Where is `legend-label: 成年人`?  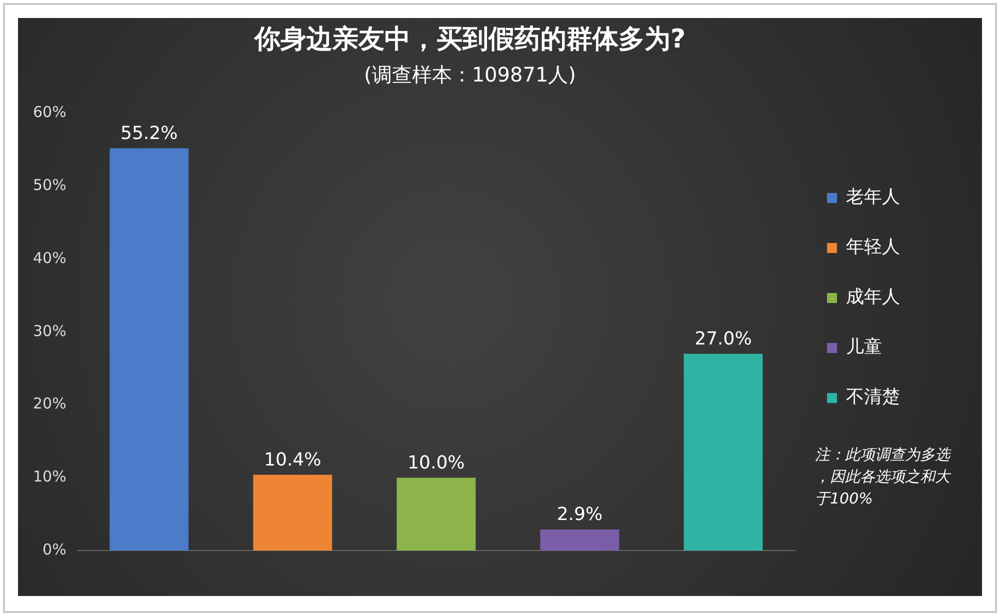 legend-label: 成年人 is located at coordinates (873, 297).